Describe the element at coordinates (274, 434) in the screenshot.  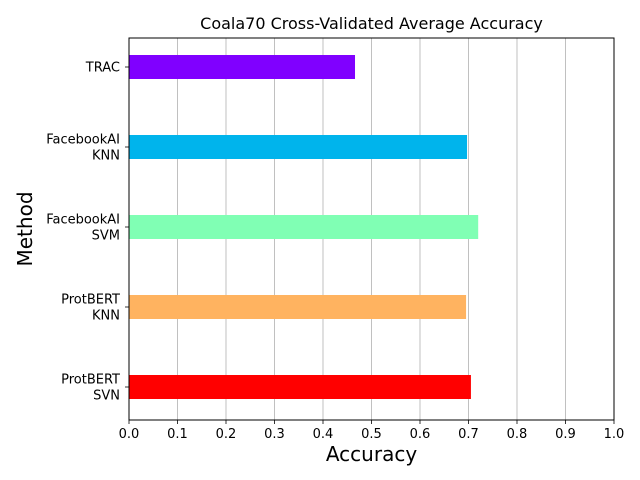
I see `x-tick-label: 0.3` at that location.